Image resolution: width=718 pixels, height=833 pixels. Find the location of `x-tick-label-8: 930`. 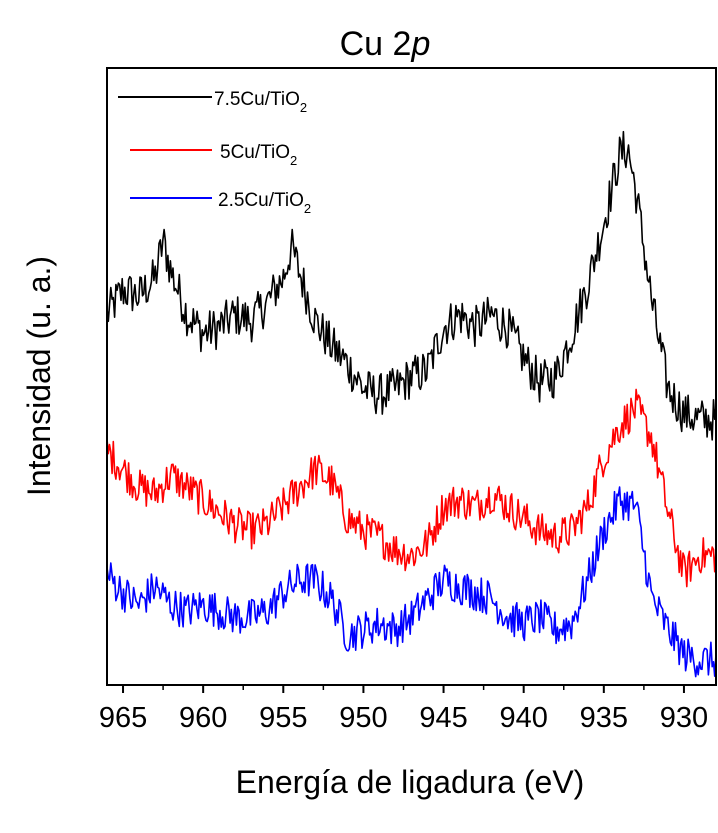

x-tick-label-8: 930 is located at coordinates (684, 718).